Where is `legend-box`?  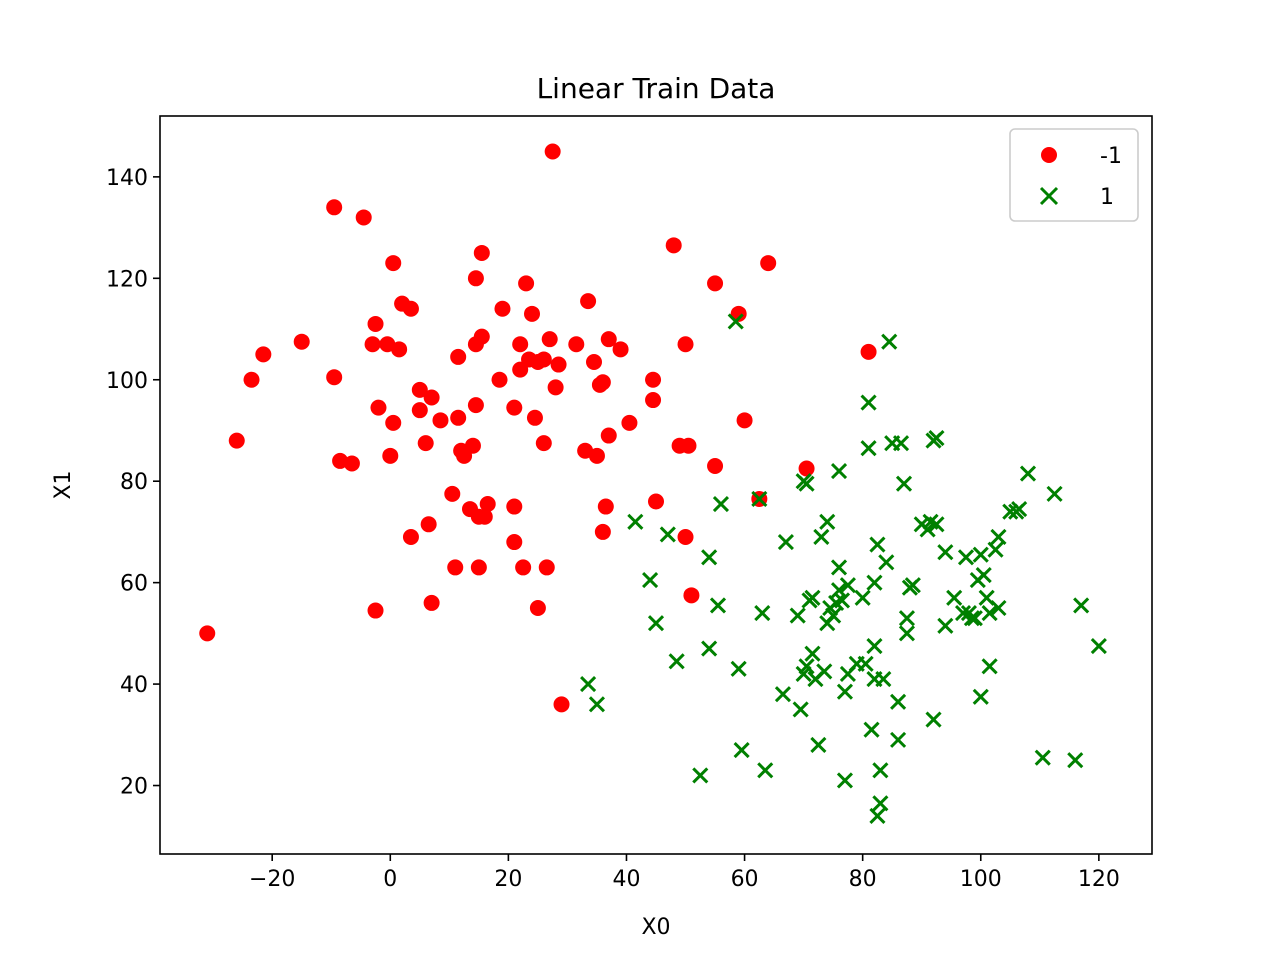
legend-box is located at coordinates (1074, 175).